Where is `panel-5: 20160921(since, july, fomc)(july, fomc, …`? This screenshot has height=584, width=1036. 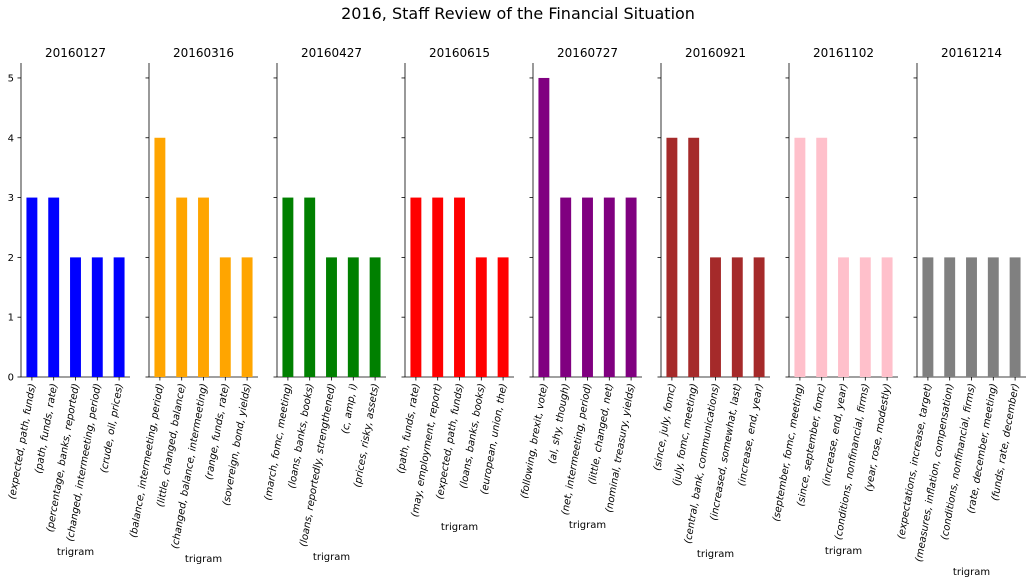
panel-5: 20160921(since, july, fomc)(july, fomc, … is located at coordinates (711, 303).